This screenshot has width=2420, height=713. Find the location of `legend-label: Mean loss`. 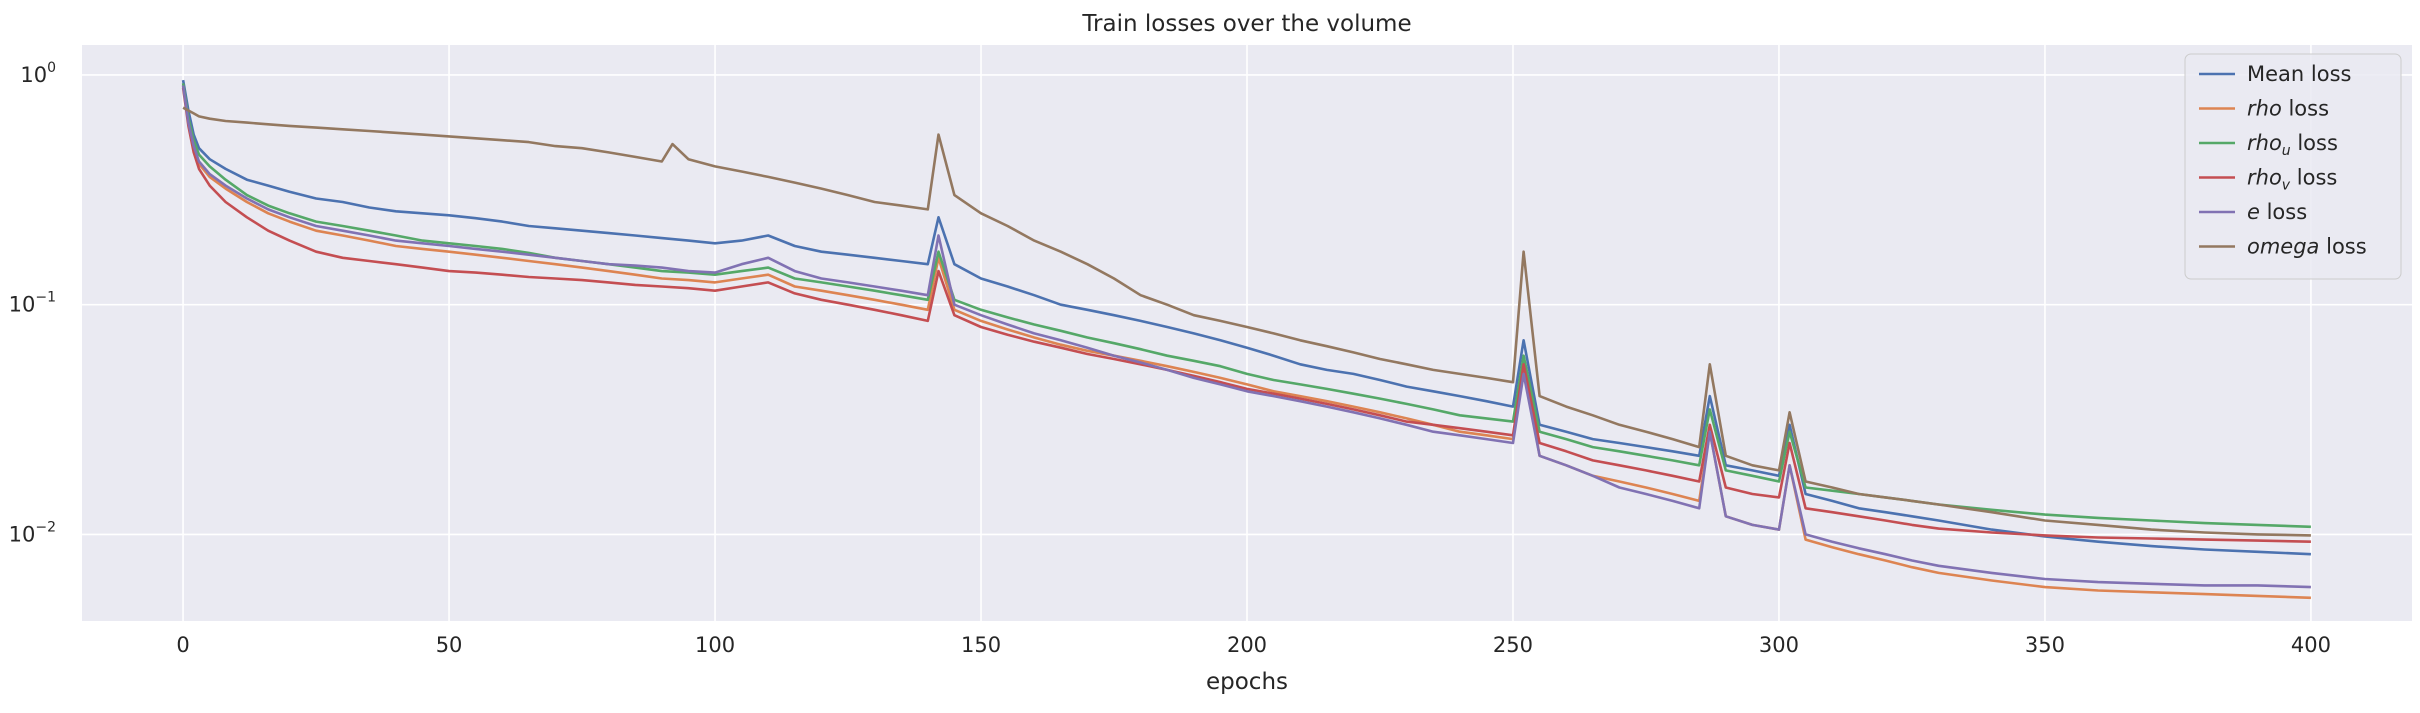

legend-label: Mean loss is located at coordinates (2299, 74).